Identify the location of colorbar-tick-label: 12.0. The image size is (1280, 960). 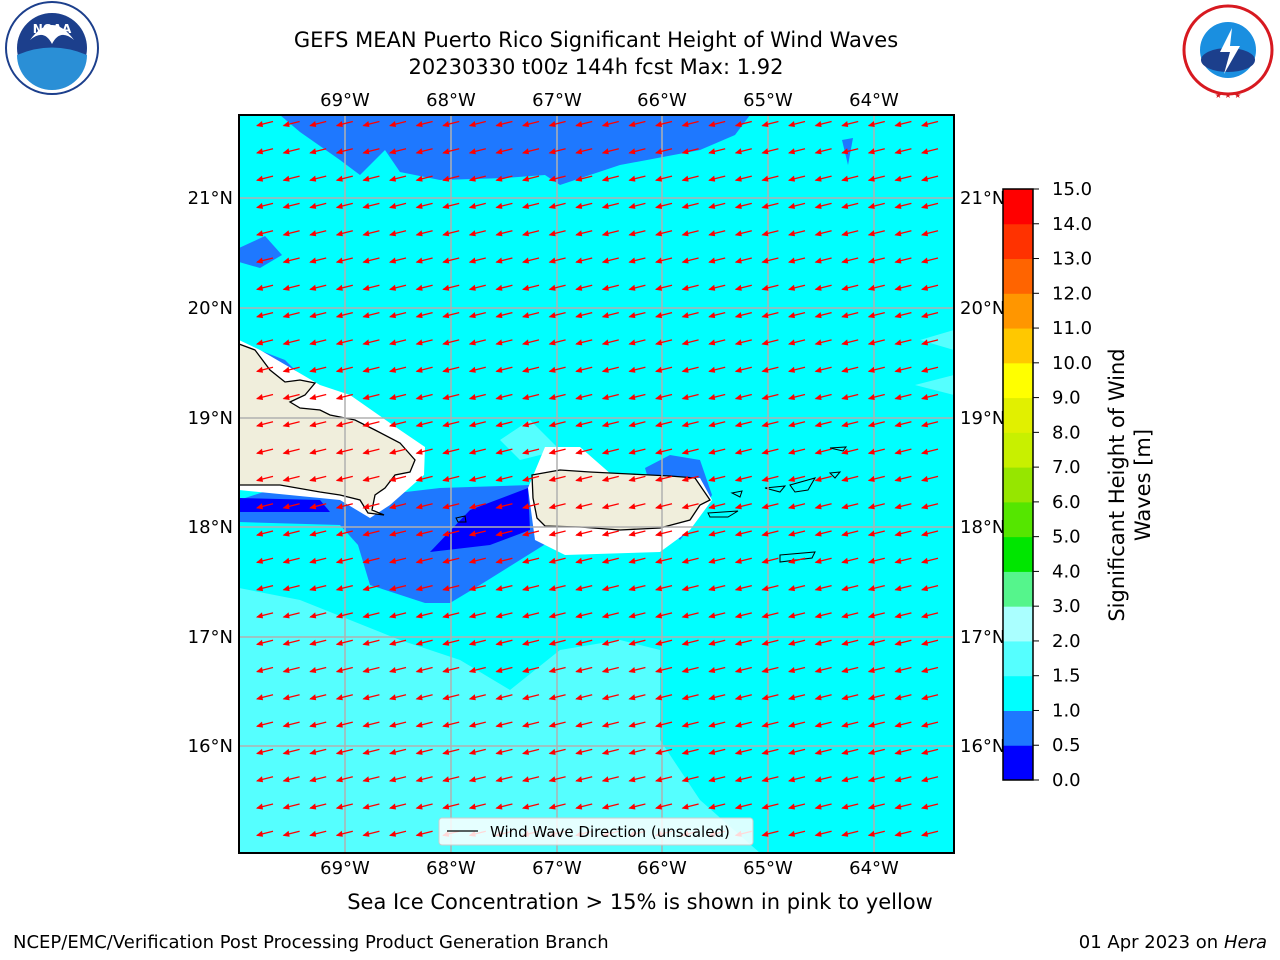
(1072, 293).